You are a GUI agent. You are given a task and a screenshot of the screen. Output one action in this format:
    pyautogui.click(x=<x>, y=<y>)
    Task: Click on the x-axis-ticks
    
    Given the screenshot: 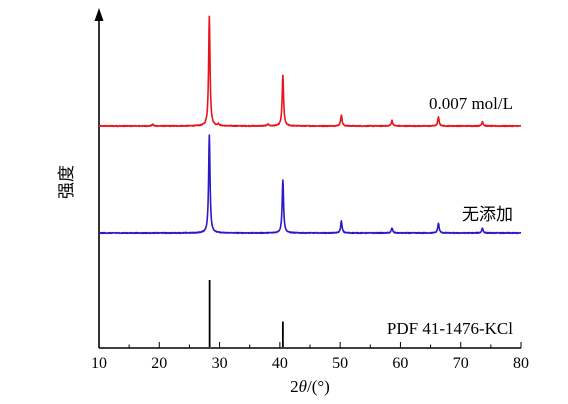 What is the action you would take?
    pyautogui.click(x=310, y=345)
    